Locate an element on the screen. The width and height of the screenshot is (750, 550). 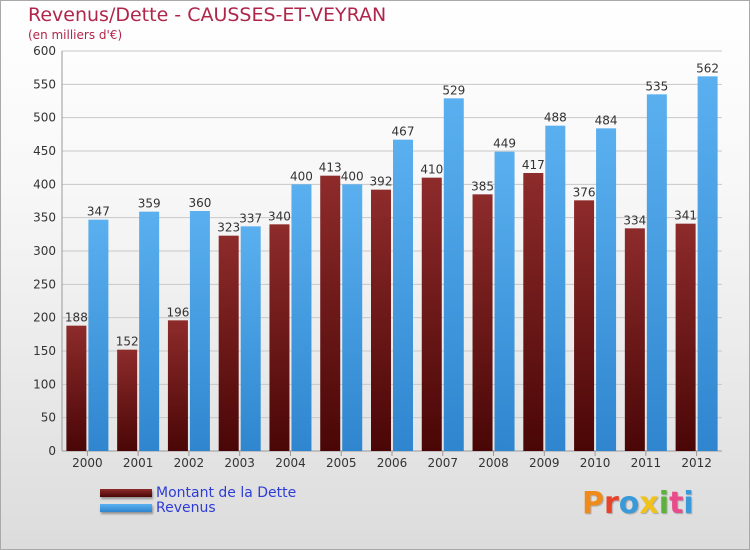
data-label-revenus: 562 is located at coordinates (707, 68).